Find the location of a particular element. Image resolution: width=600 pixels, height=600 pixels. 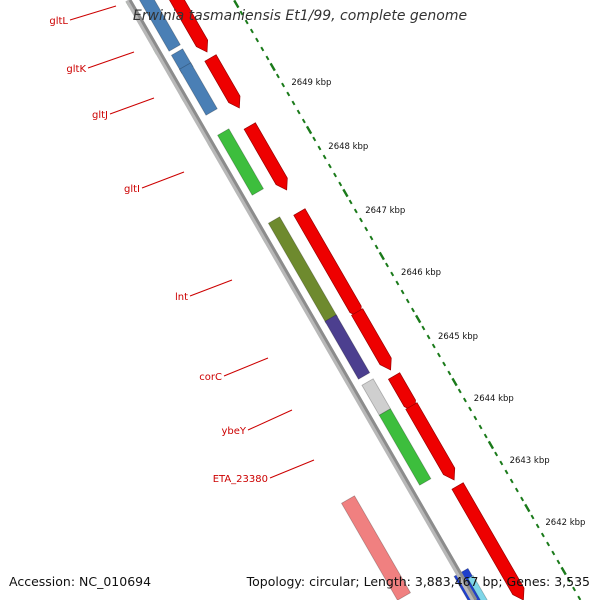

gene-label-gltJ: gltJ is located at coordinates (100, 115).